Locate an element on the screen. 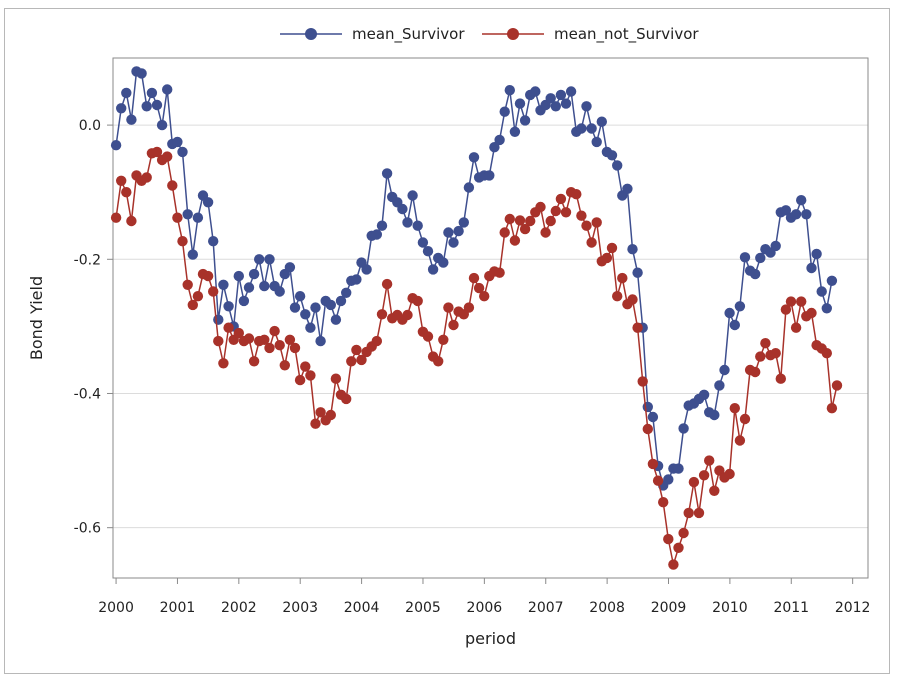  y-tick-label: -0.6 is located at coordinates (87, 529).